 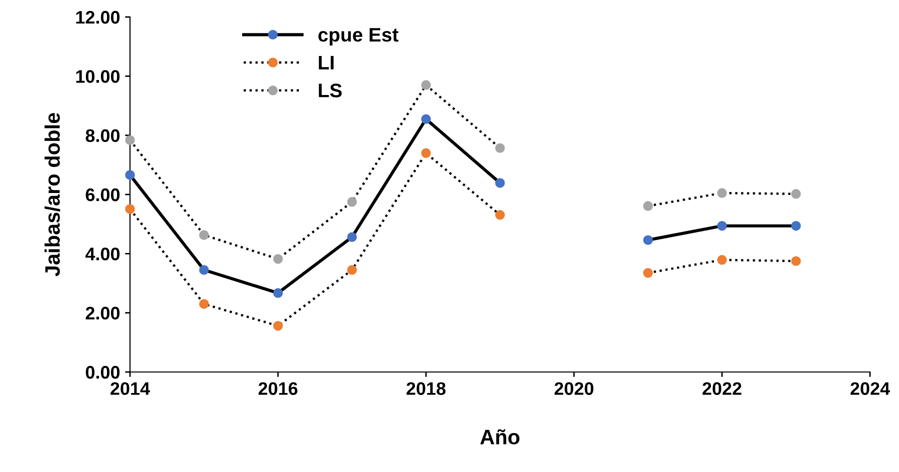 I want to click on legend-label: cpue Est, so click(x=358, y=37).